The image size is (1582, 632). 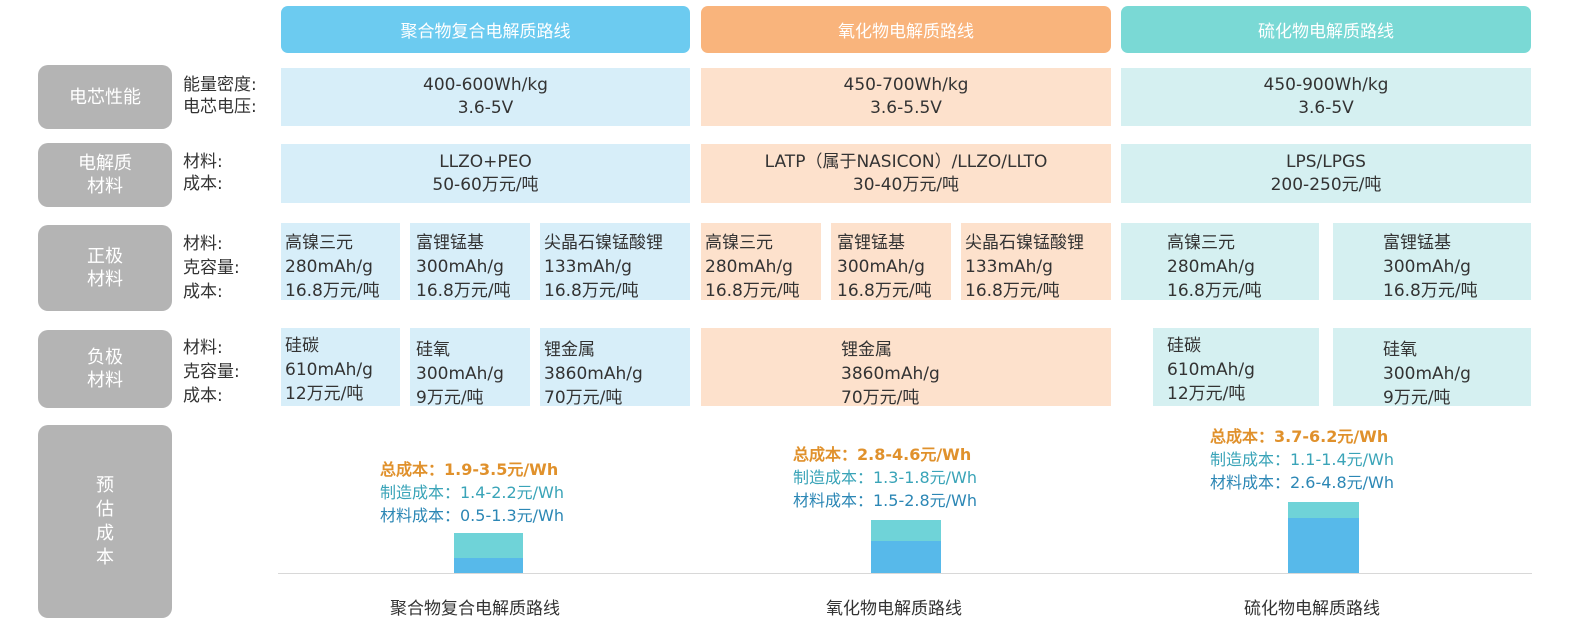 I want to click on cathode-oxide-1: 高镍三元 280mAh/g 16.8万元/吨, so click(x=761, y=262).